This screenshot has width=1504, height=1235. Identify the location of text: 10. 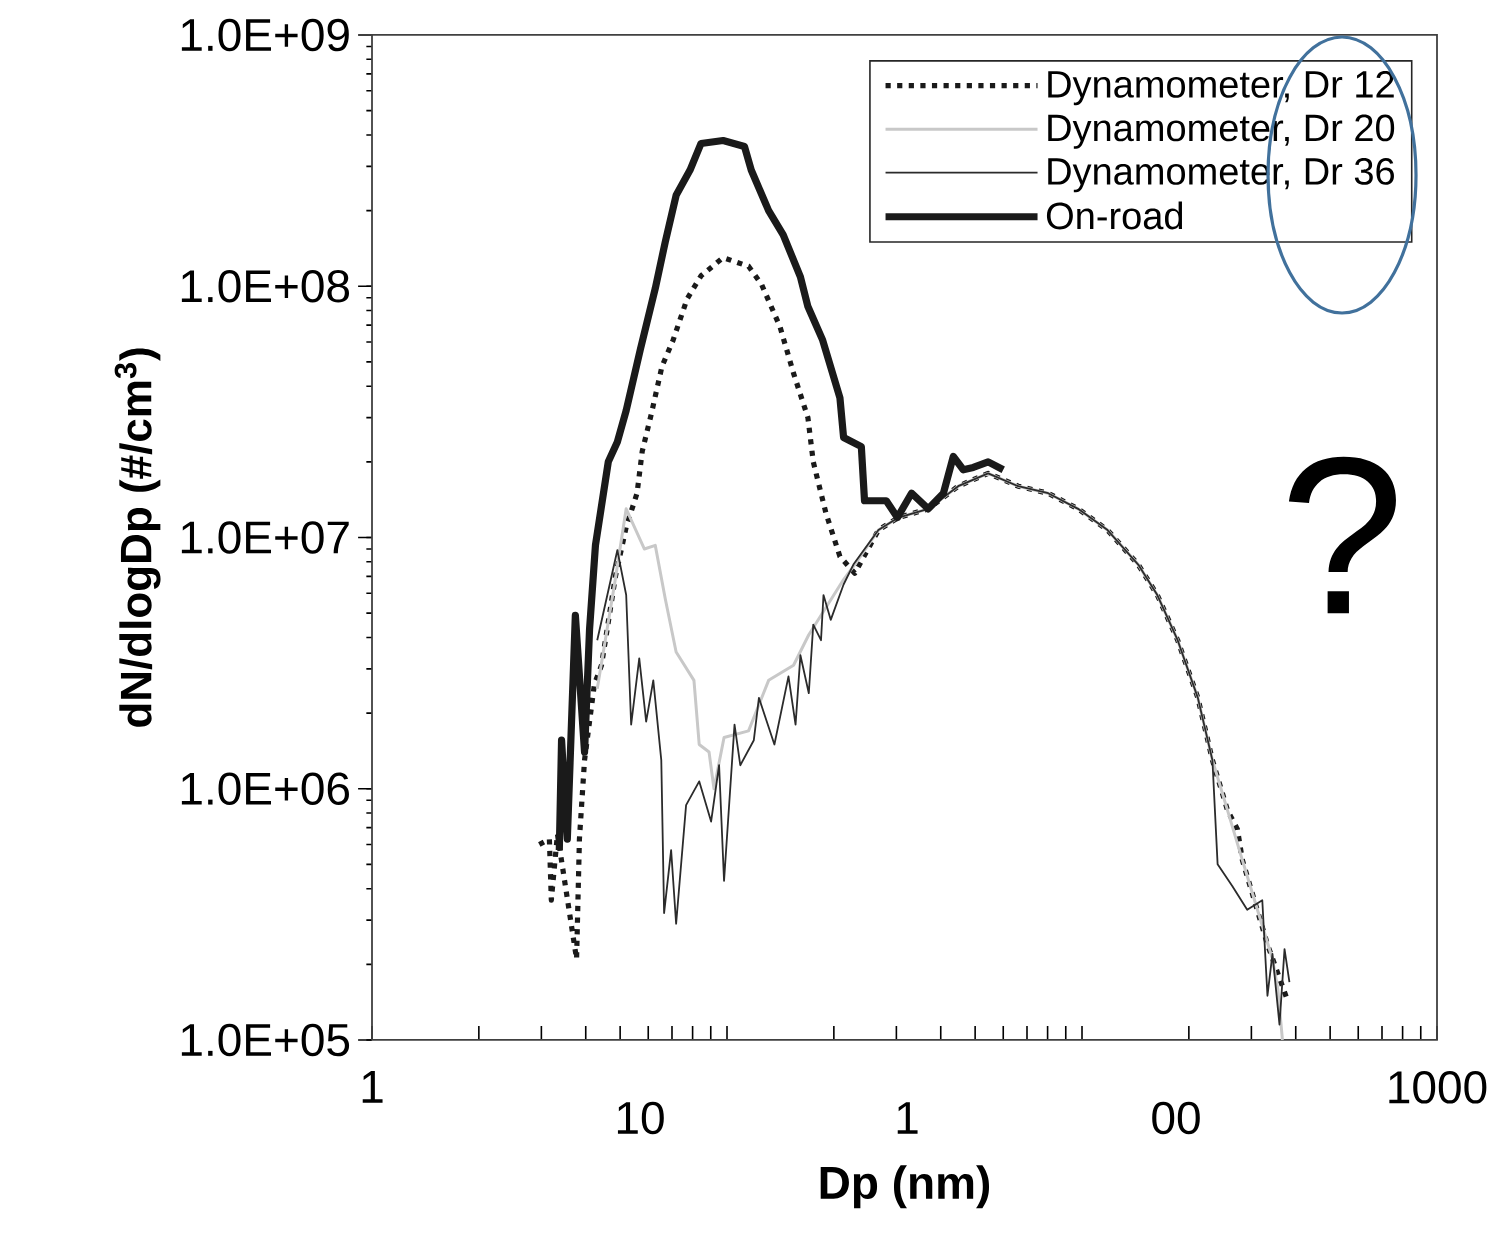
(640, 1118).